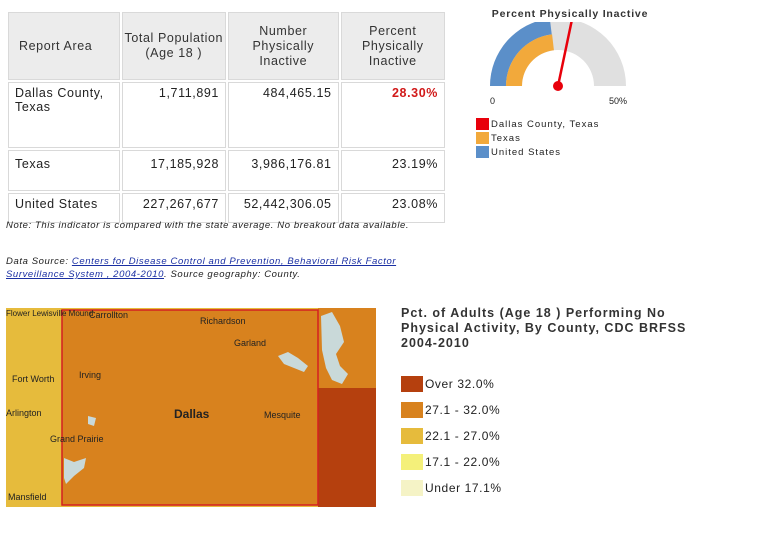 The image size is (768, 547). What do you see at coordinates (49, 313) in the screenshot?
I see `map-label-flower-mound: Flower Lewisville Mound` at bounding box center [49, 313].